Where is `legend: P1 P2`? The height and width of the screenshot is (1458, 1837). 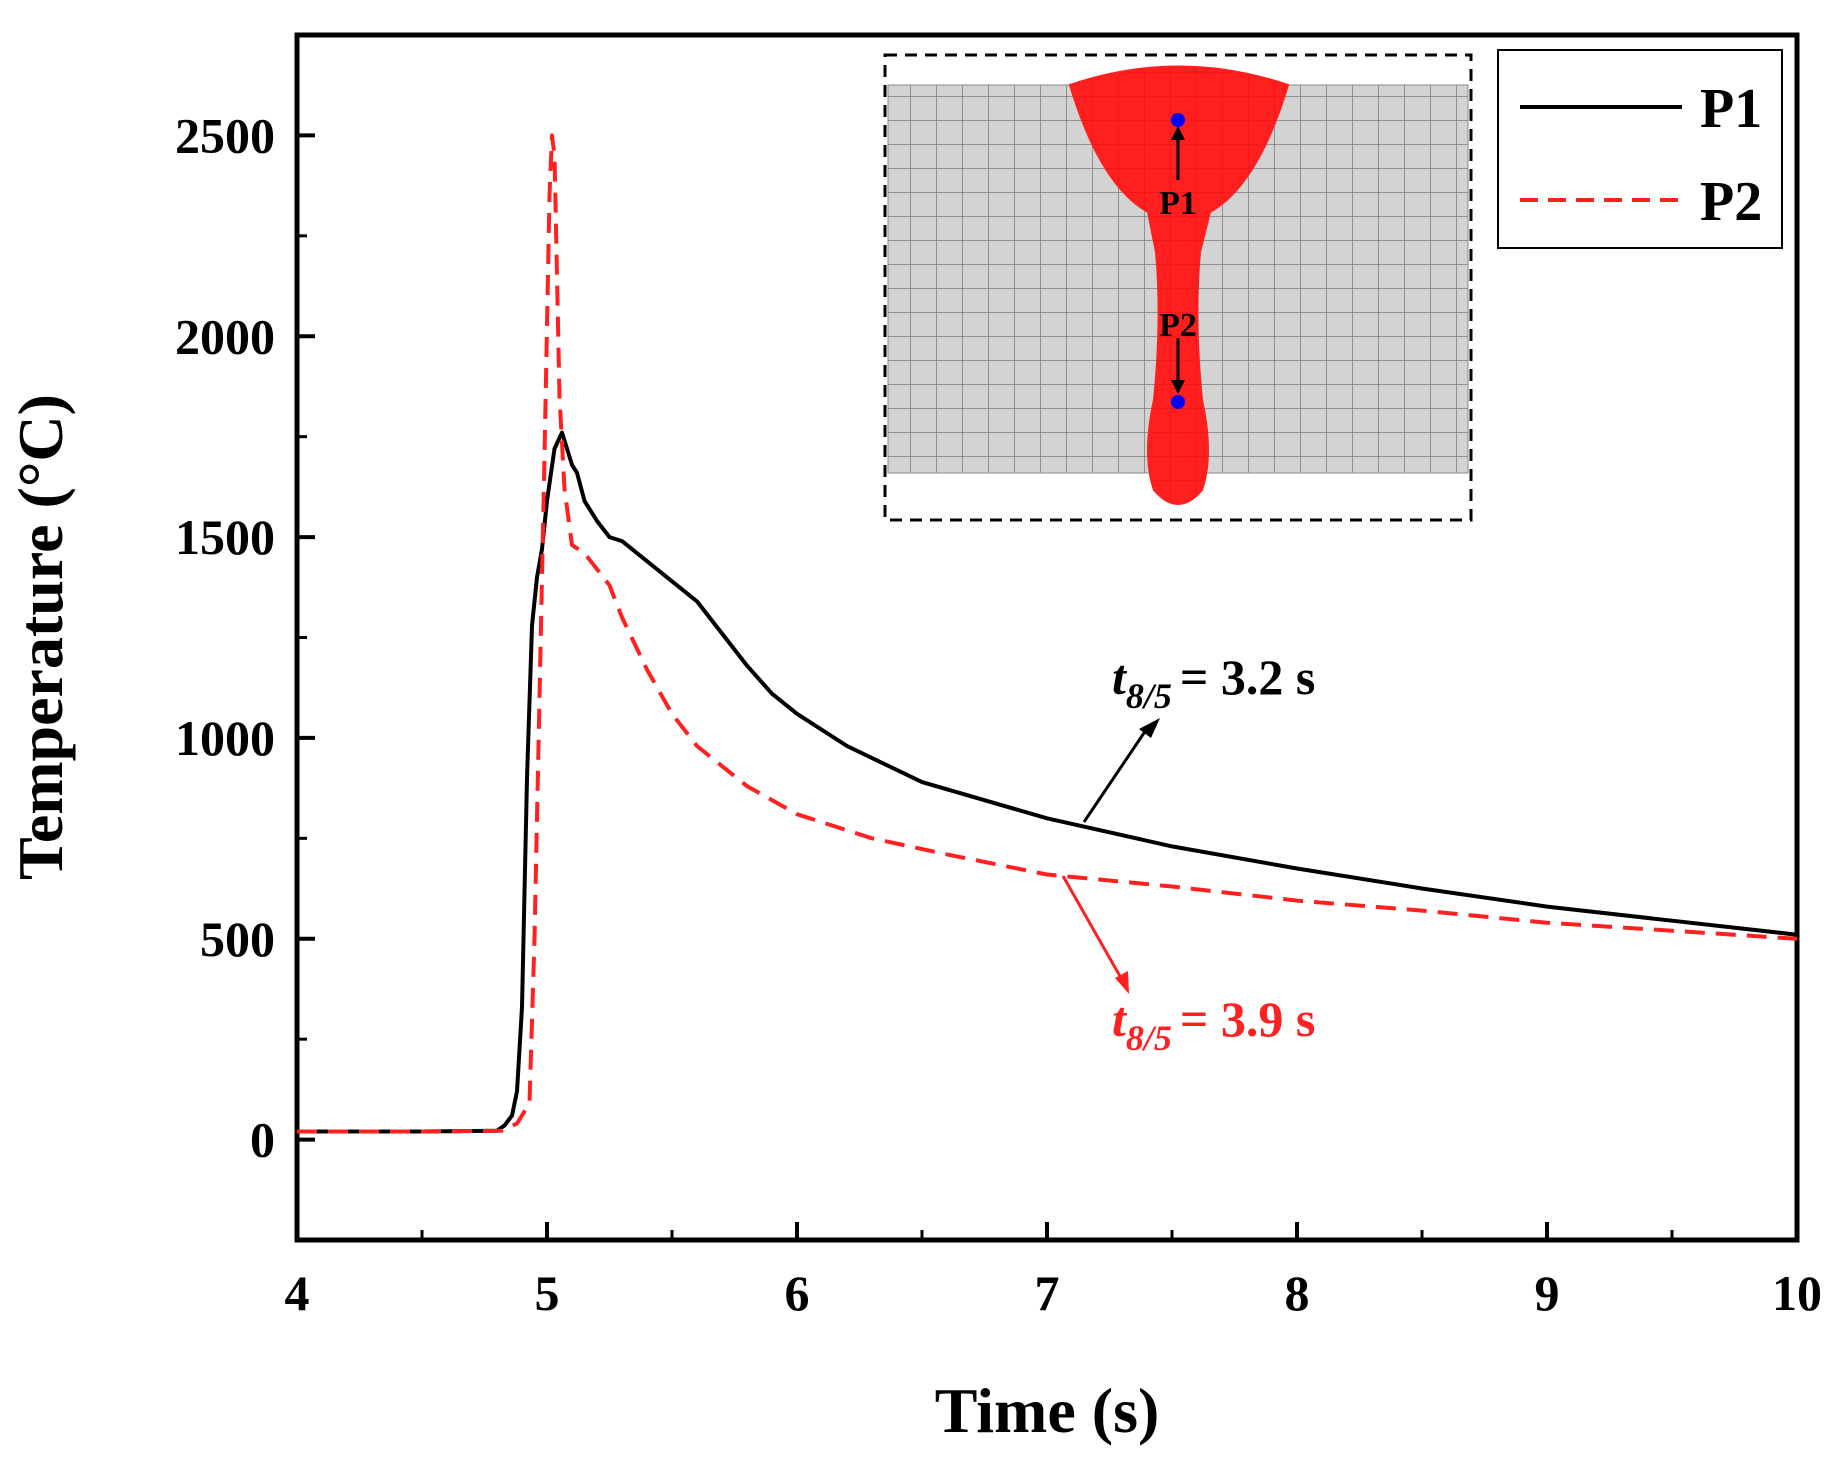 legend: P1 P2 is located at coordinates (1640, 149).